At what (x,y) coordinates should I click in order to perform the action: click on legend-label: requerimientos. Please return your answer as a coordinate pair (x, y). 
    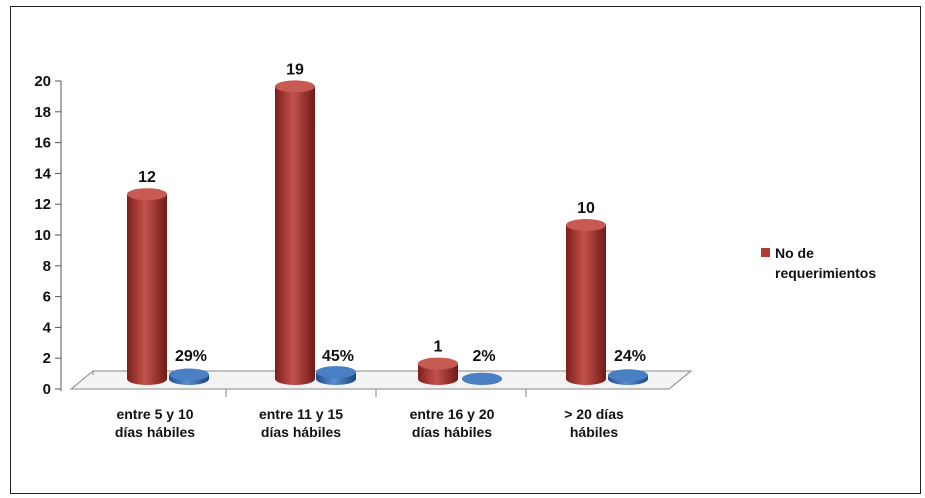
    Looking at the image, I should click on (825, 273).